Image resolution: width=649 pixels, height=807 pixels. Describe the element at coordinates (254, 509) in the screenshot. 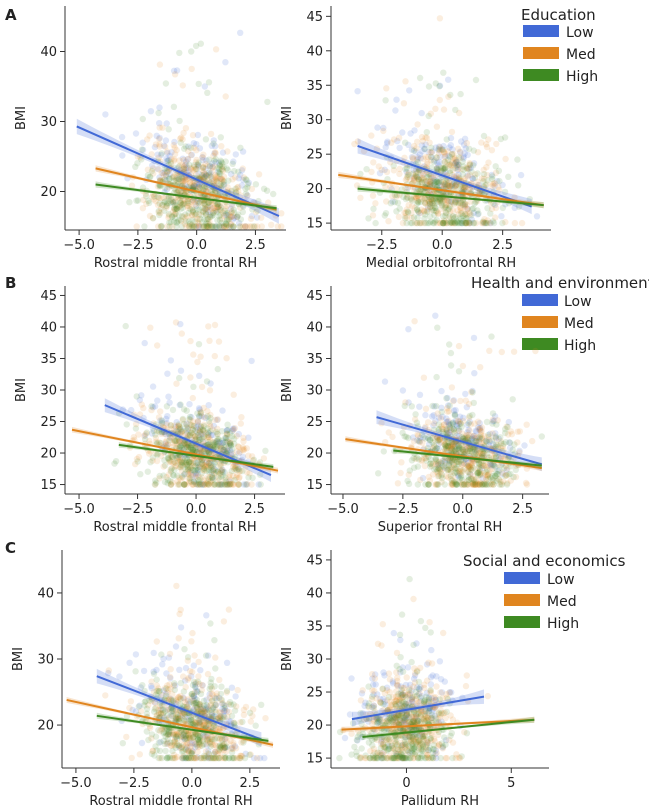

I see `x-tick-label: 2.5` at that location.